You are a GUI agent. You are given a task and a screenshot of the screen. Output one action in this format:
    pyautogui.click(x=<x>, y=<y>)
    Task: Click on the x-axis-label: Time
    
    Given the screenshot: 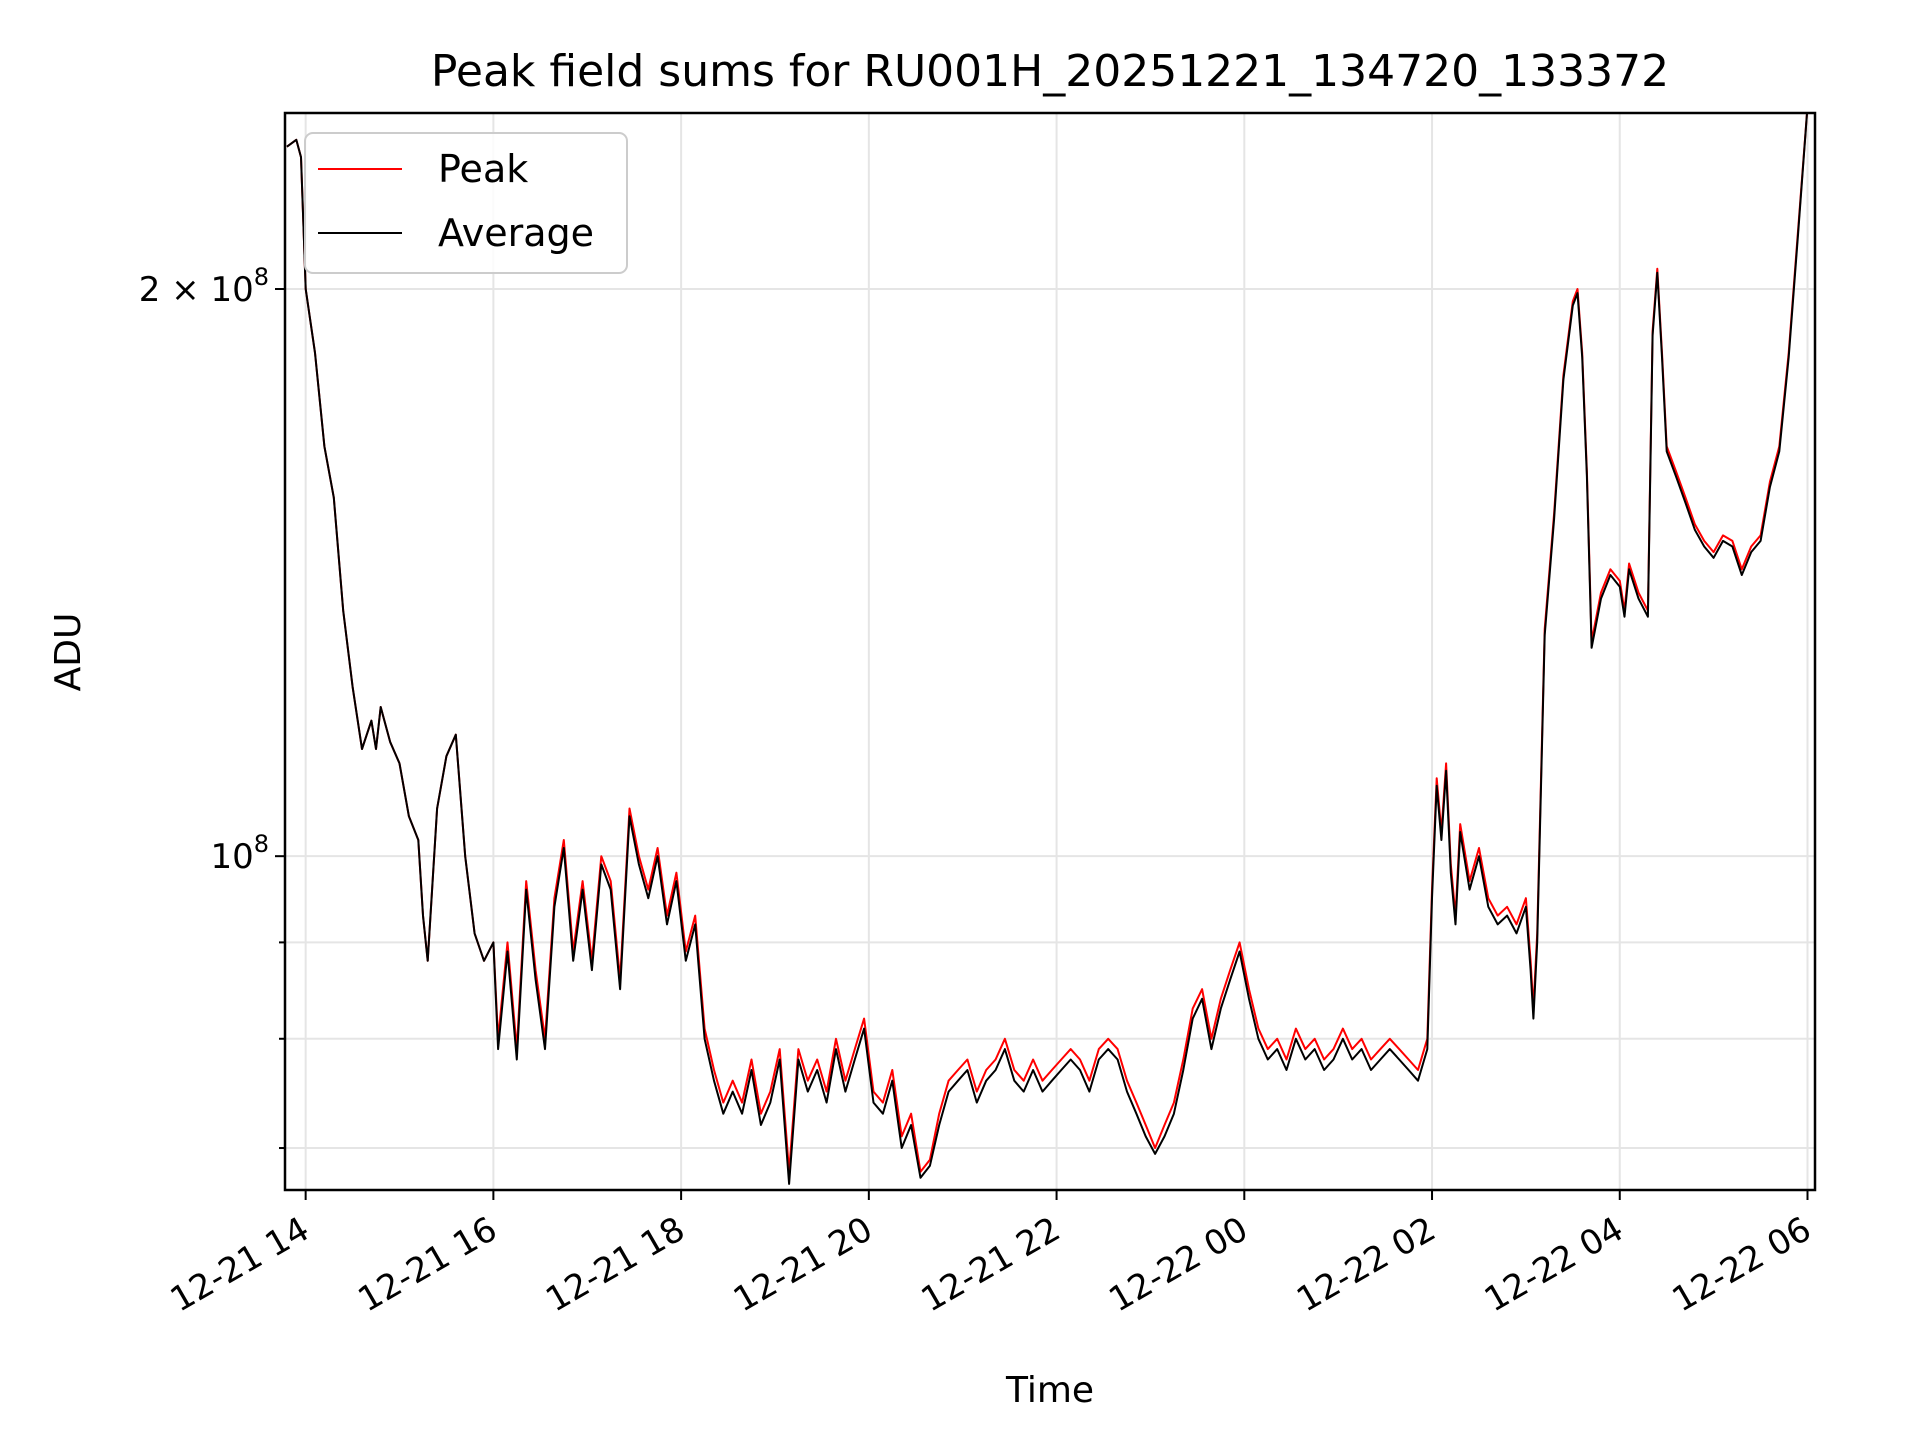 What is the action you would take?
    pyautogui.click(x=1049, y=1390)
    